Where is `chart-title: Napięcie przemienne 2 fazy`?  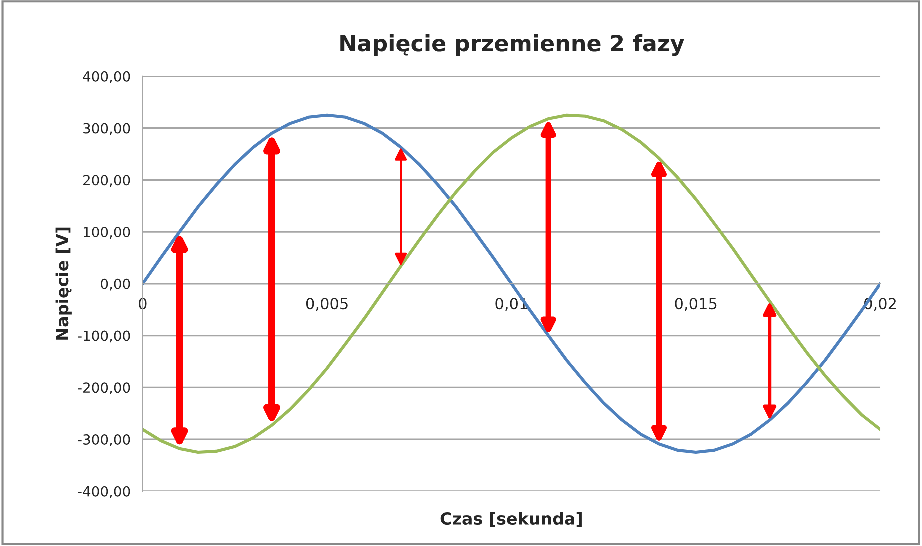
chart-title: Napięcie przemienne 2 fazy is located at coordinates (512, 45).